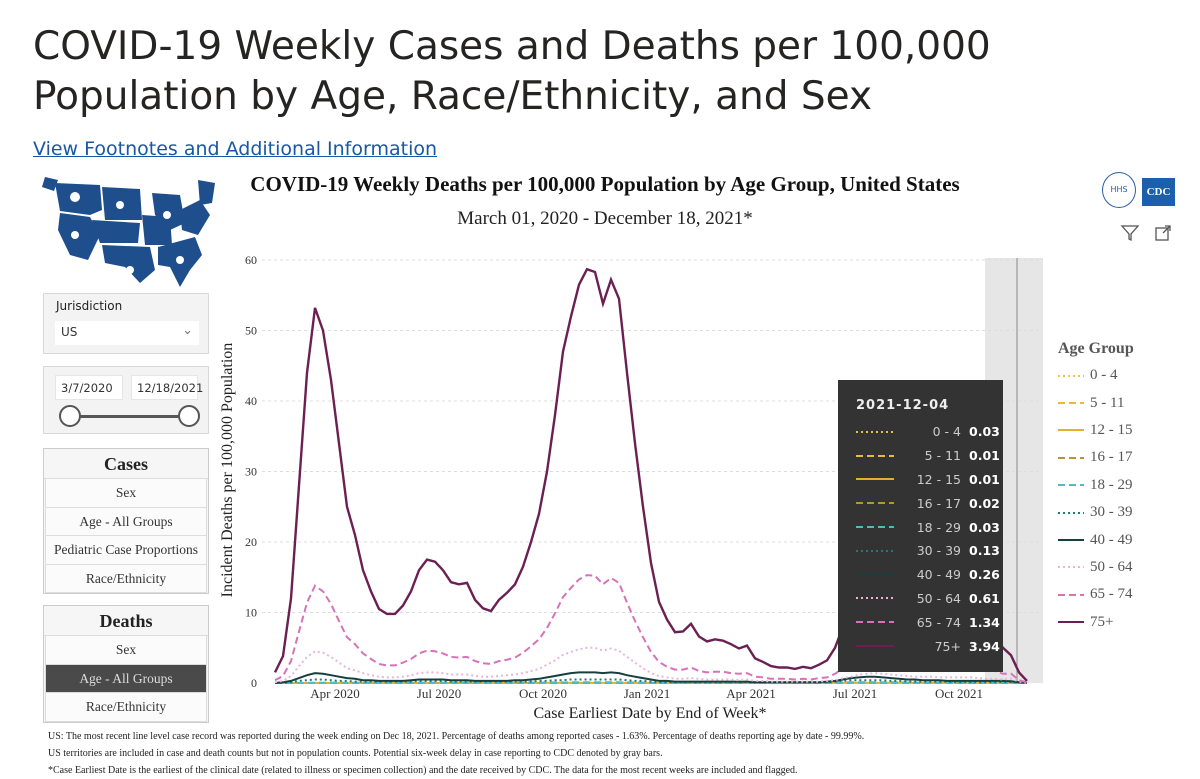 This screenshot has height=779, width=1200. What do you see at coordinates (1128, 622) in the screenshot?
I see `legend-item: 75+` at bounding box center [1128, 622].